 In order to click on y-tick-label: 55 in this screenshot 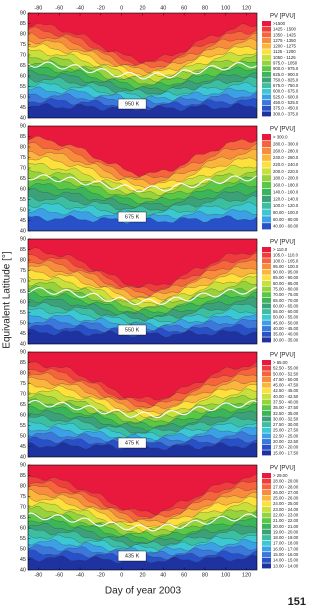, I will do `click(23, 313)`.